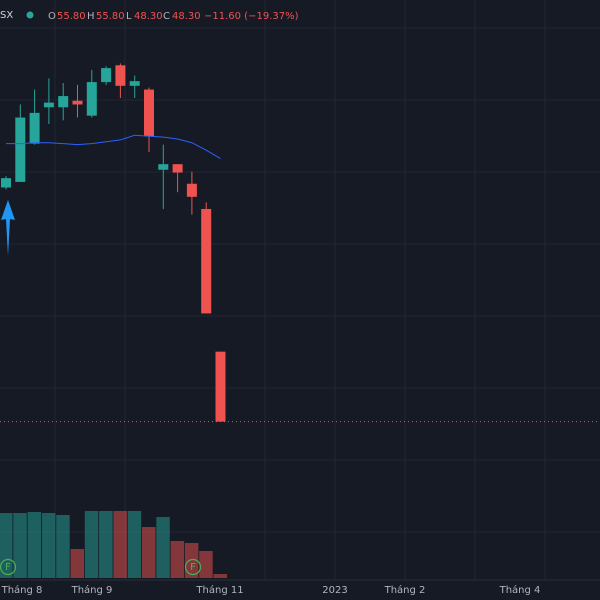 The height and width of the screenshot is (600, 600). What do you see at coordinates (22, 590) in the screenshot?
I see `x-tick-label: Tháng 8` at bounding box center [22, 590].